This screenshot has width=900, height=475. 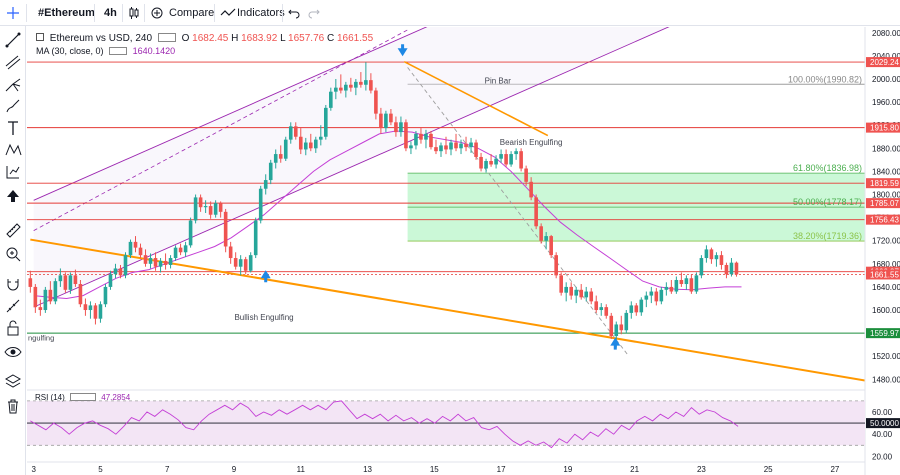 I want to click on pitchfork-tool-icon, so click(x=13, y=84).